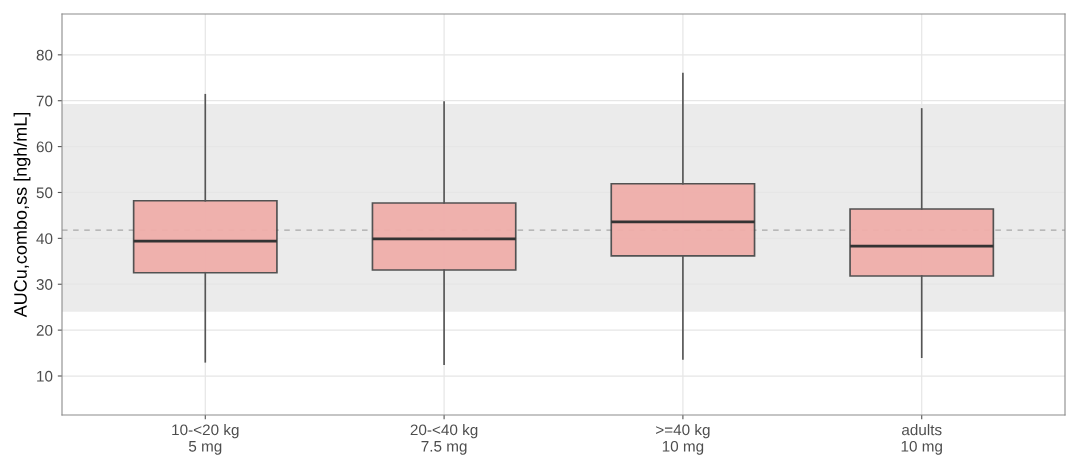  I want to click on y-tick-label: 70, so click(44, 101).